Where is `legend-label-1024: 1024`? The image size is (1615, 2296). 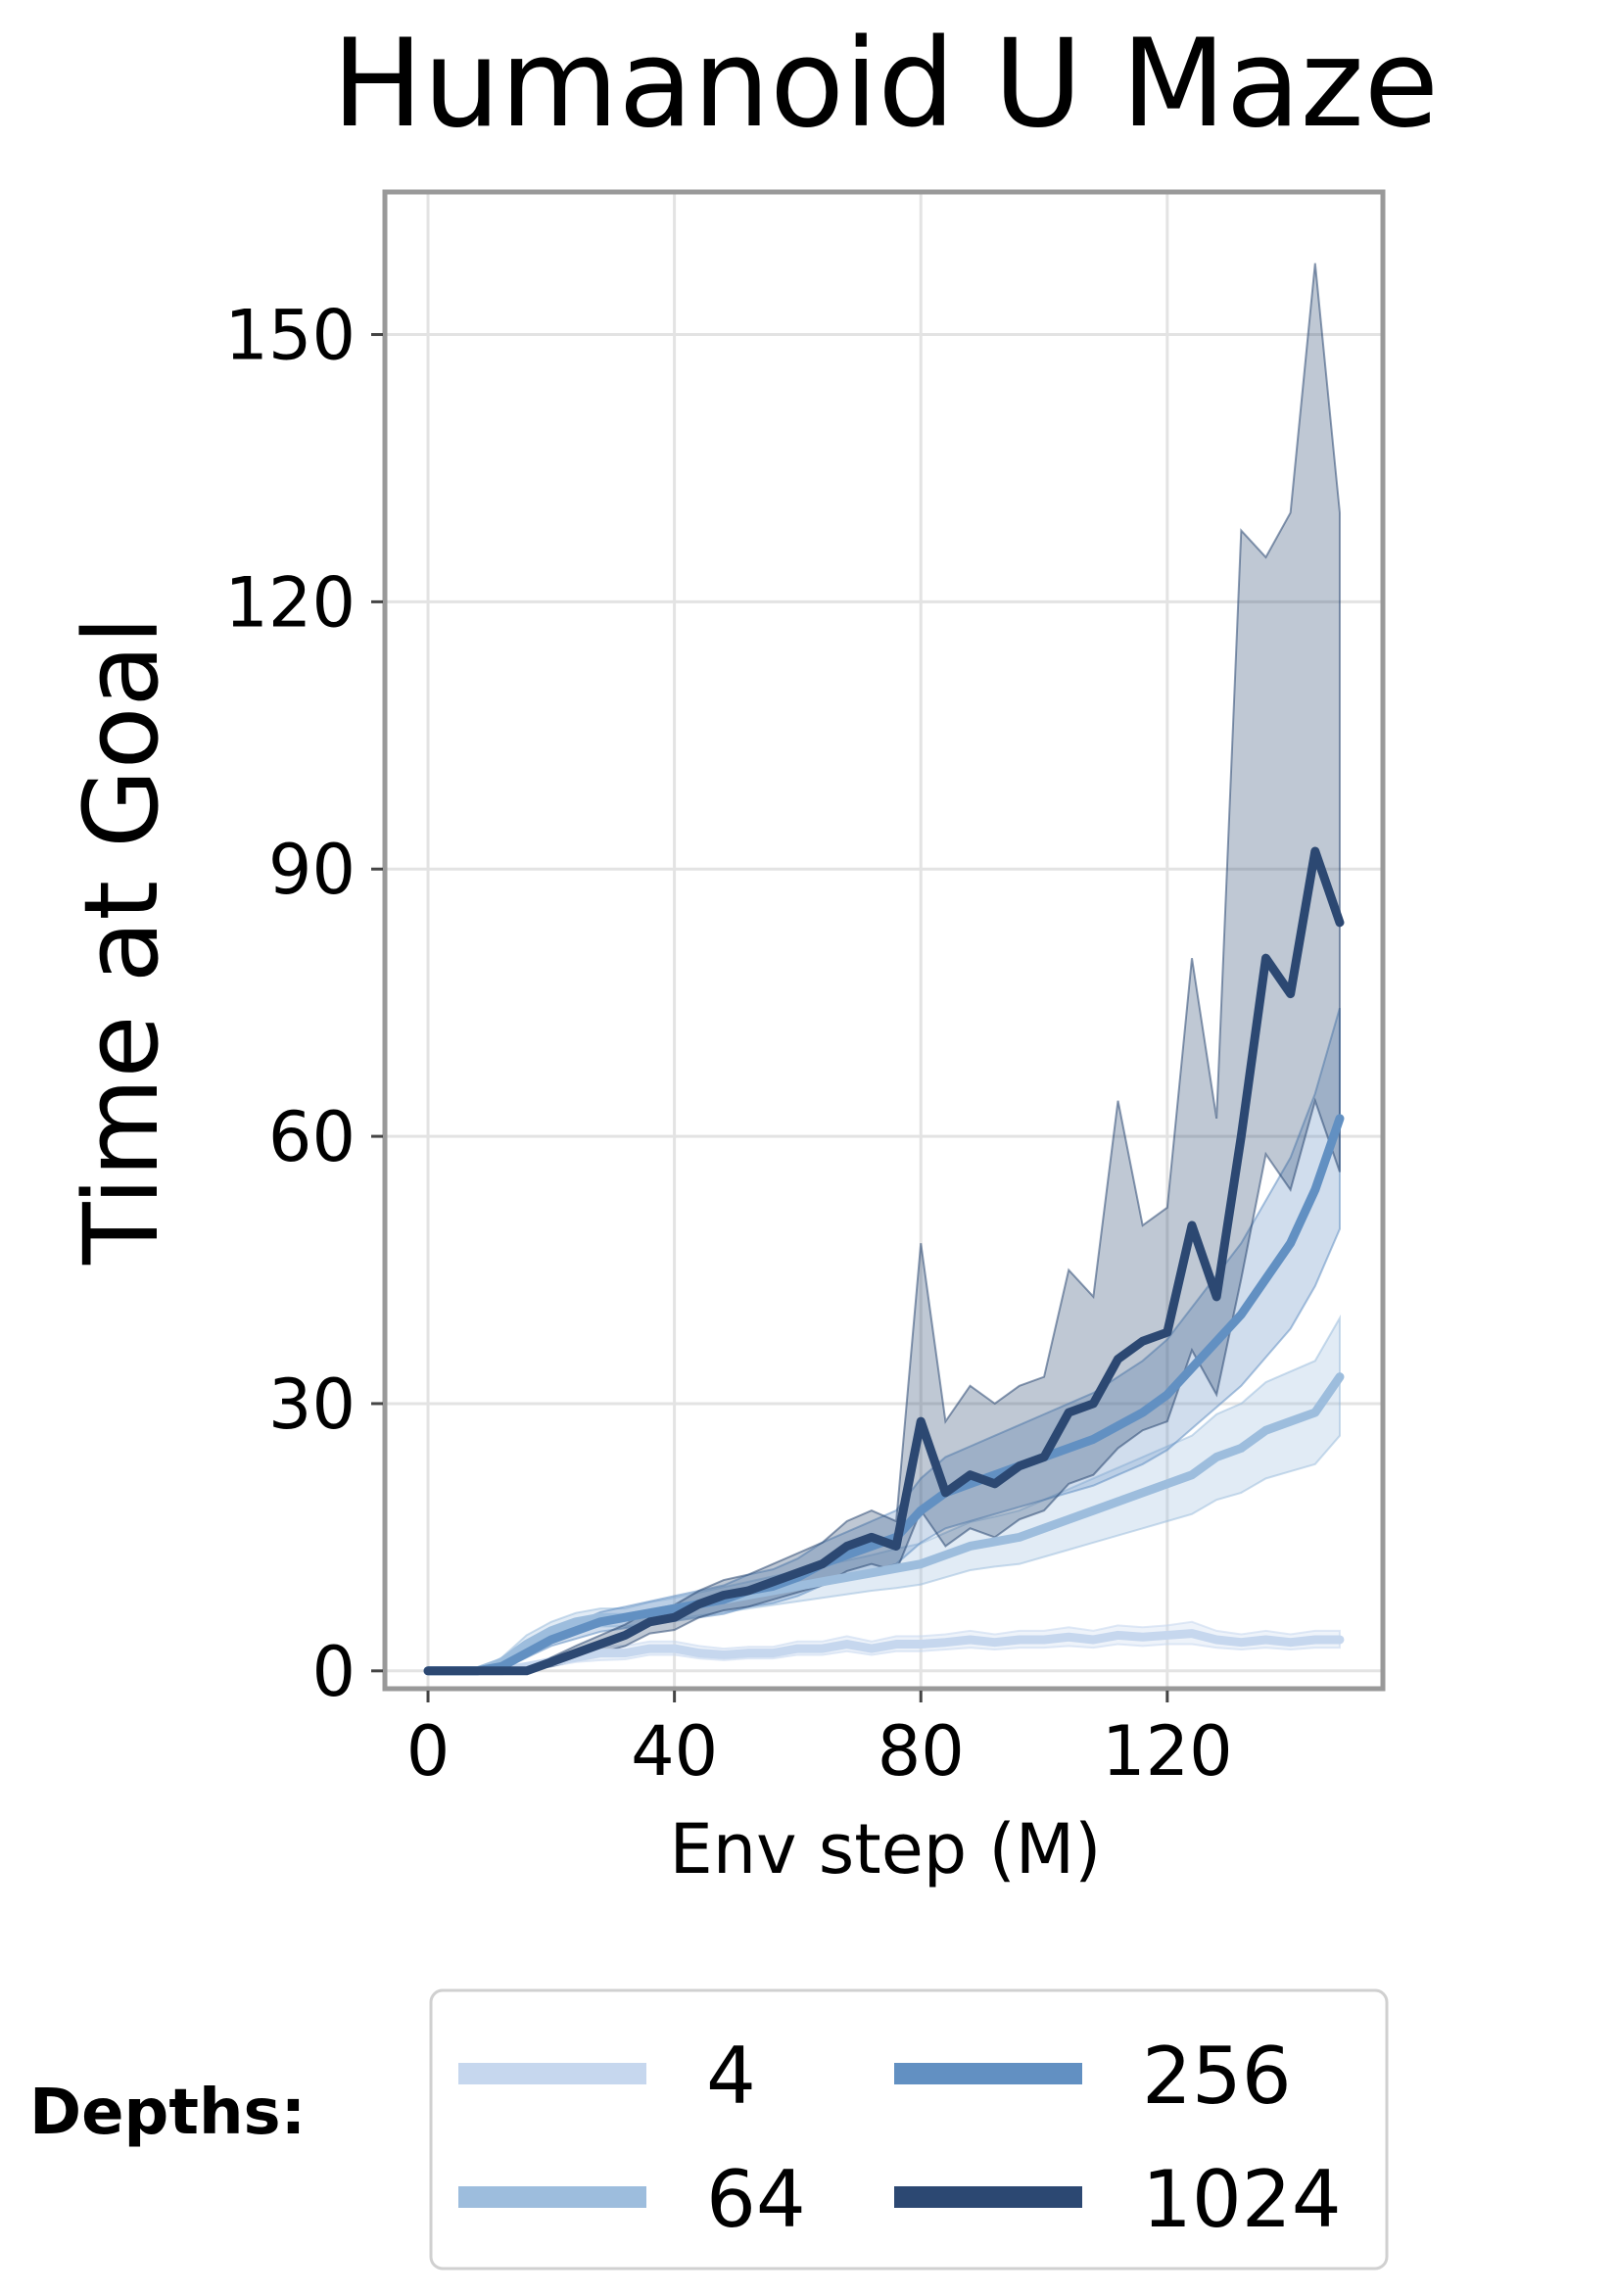 legend-label-1024: 1024 is located at coordinates (1242, 2200).